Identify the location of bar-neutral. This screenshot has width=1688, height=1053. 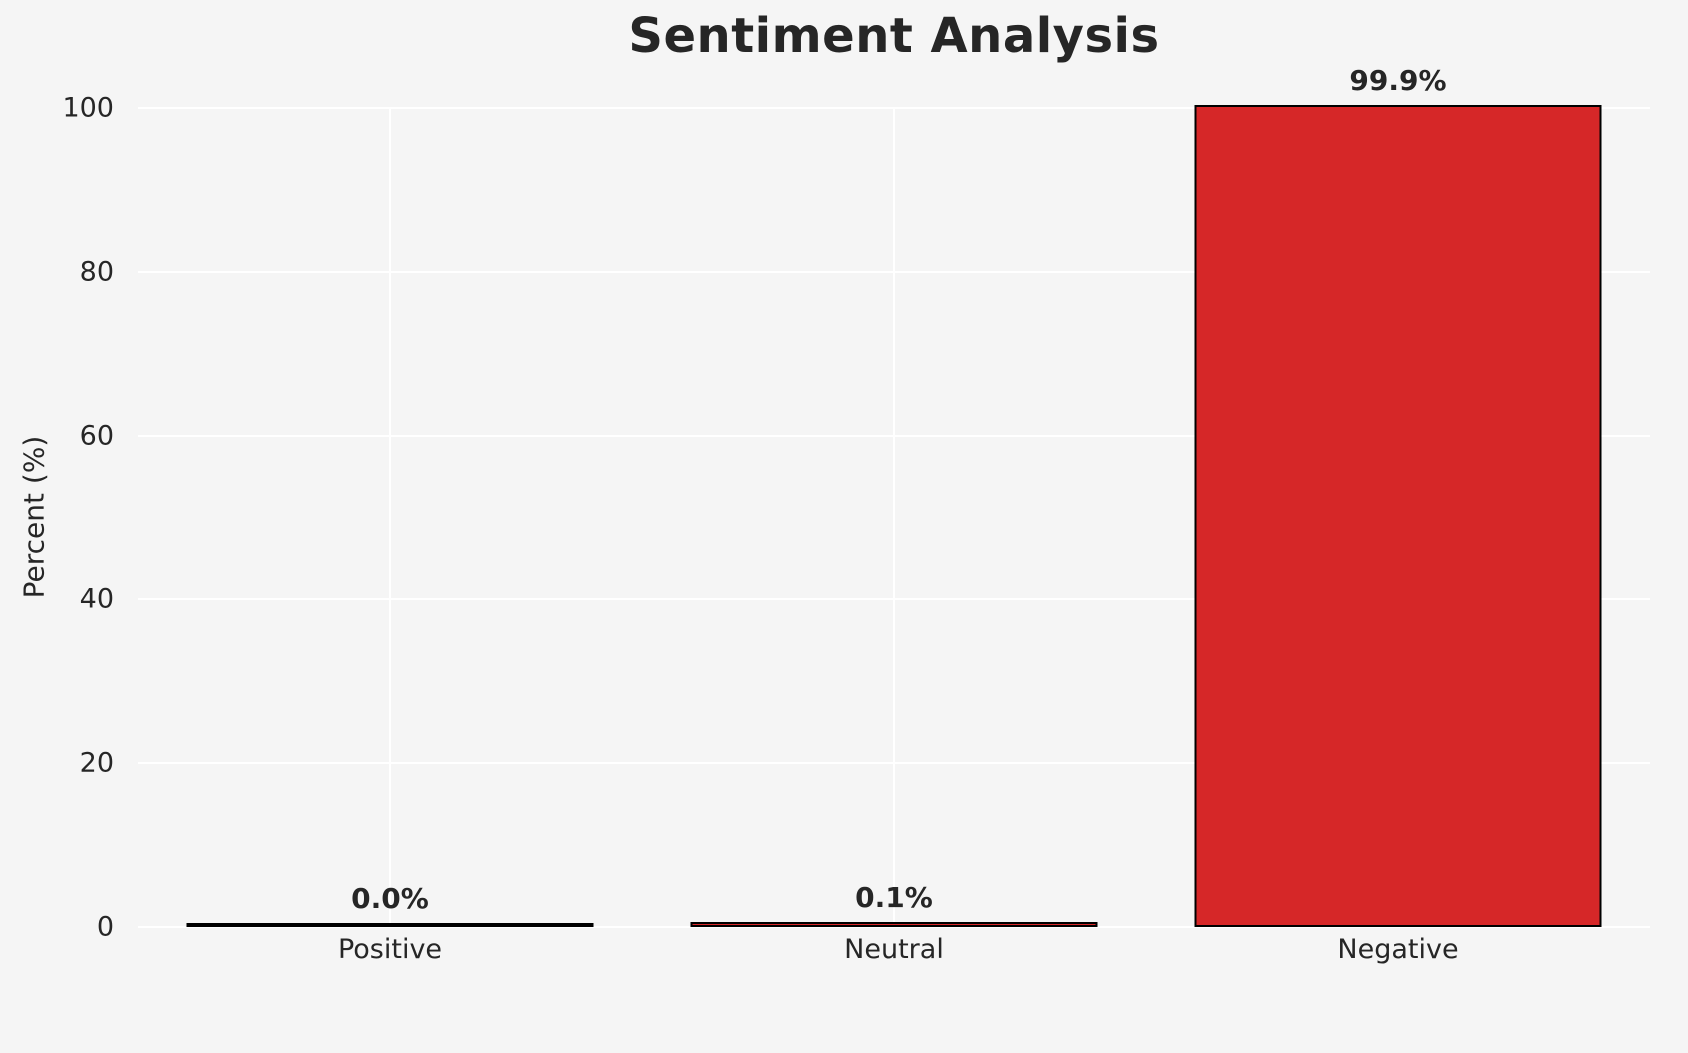
(894, 924).